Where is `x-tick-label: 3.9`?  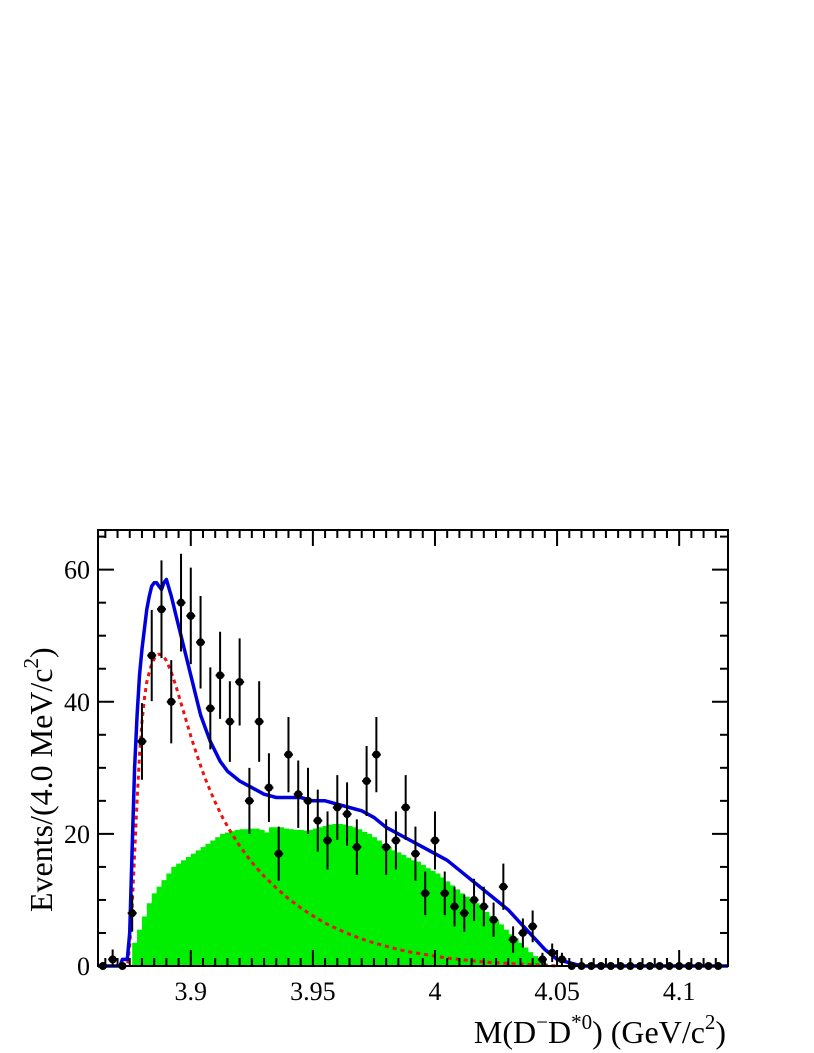
x-tick-label: 3.9 is located at coordinates (191, 991).